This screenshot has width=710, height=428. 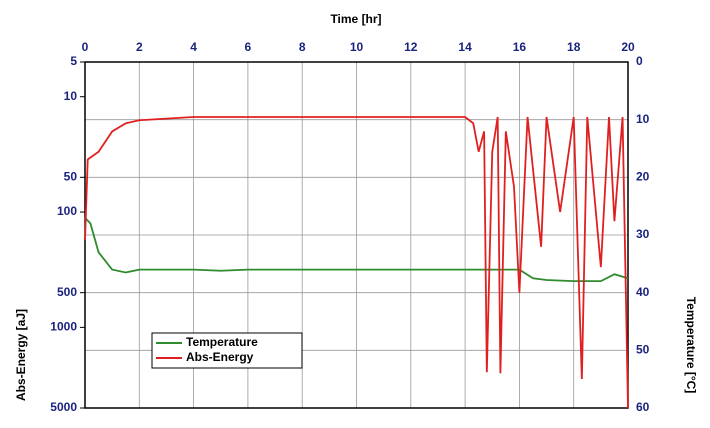 I want to click on x-tick-label: 10, so click(x=357, y=47).